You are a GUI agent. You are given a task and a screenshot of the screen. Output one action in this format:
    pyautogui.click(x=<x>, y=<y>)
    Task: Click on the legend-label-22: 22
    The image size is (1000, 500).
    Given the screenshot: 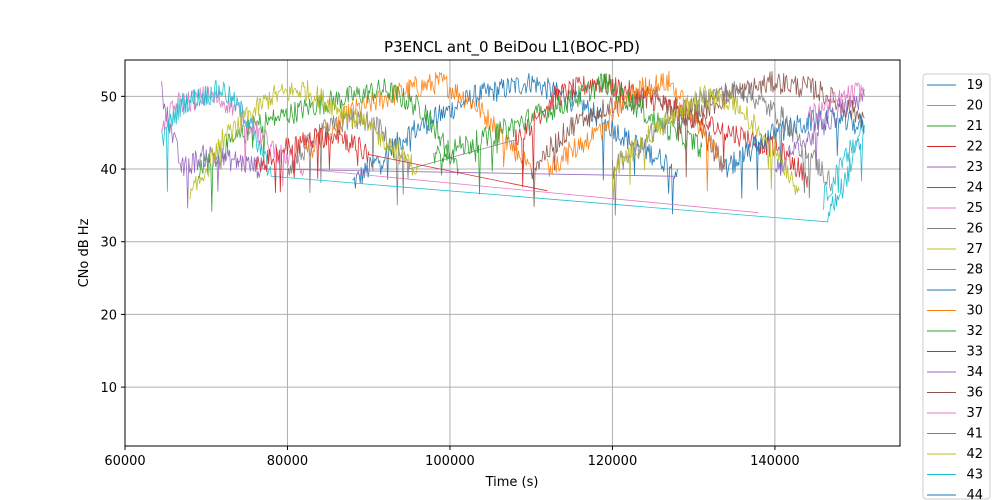 What is the action you would take?
    pyautogui.click(x=974, y=147)
    